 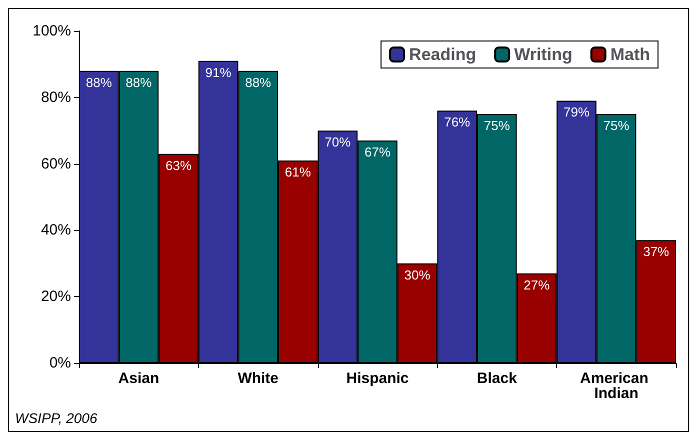 What do you see at coordinates (178, 165) in the screenshot?
I see `data-label: 63%` at bounding box center [178, 165].